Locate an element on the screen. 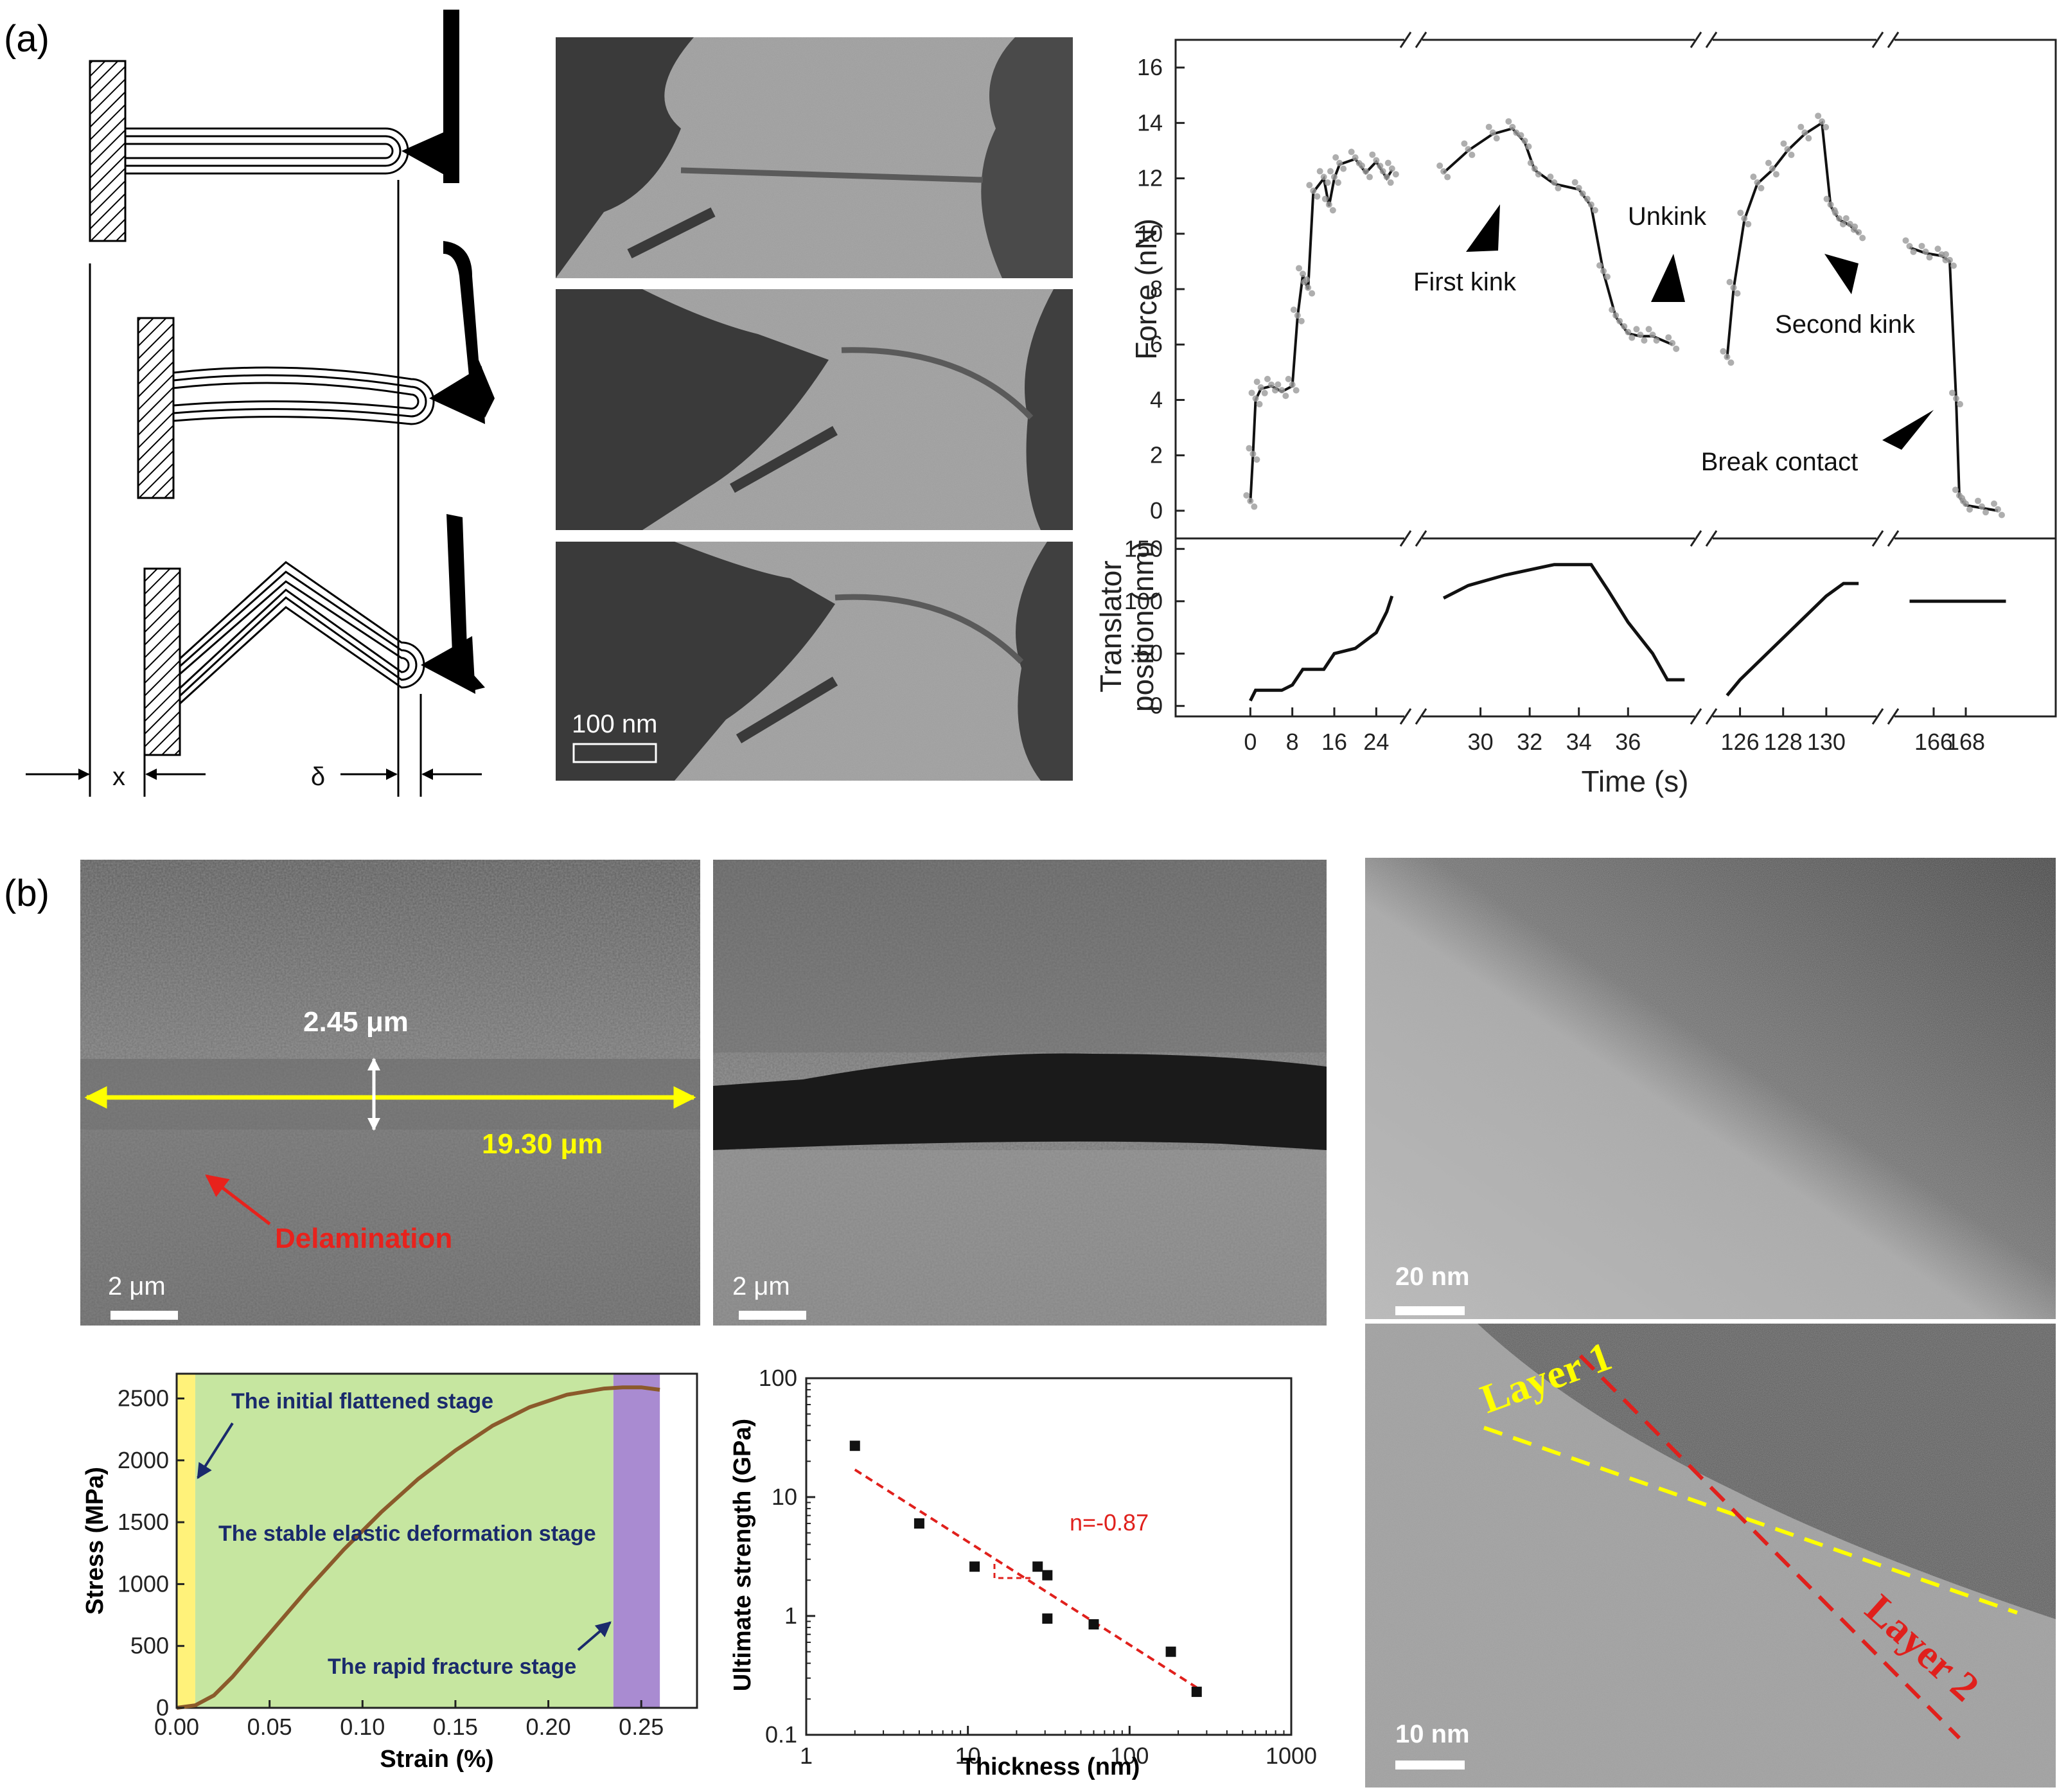 This screenshot has height=1792, width=2066. stress-ytick-label: 1000 is located at coordinates (143, 1583).